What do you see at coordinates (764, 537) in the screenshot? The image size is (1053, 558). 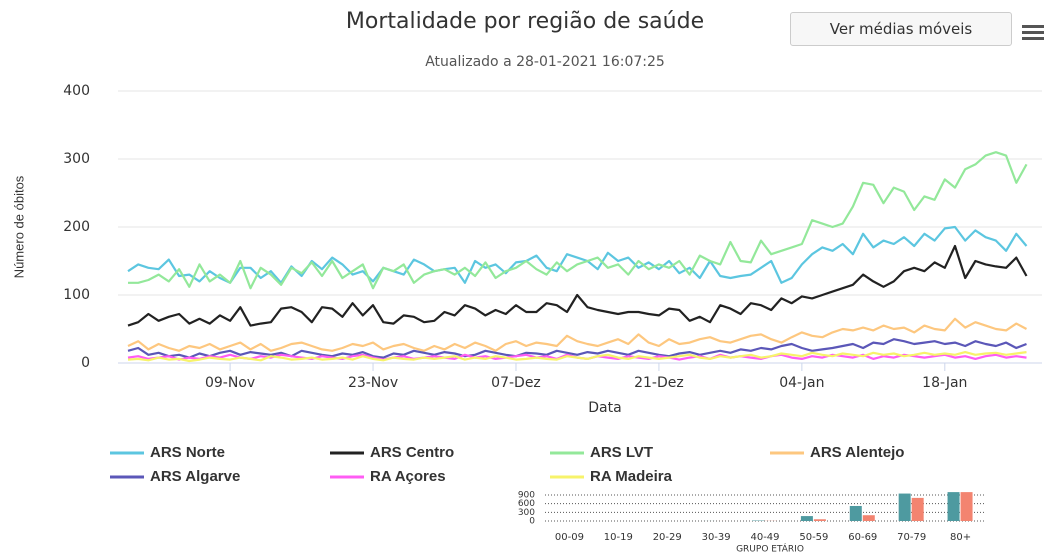 I see `x-tick-label: 40-49` at bounding box center [764, 537].